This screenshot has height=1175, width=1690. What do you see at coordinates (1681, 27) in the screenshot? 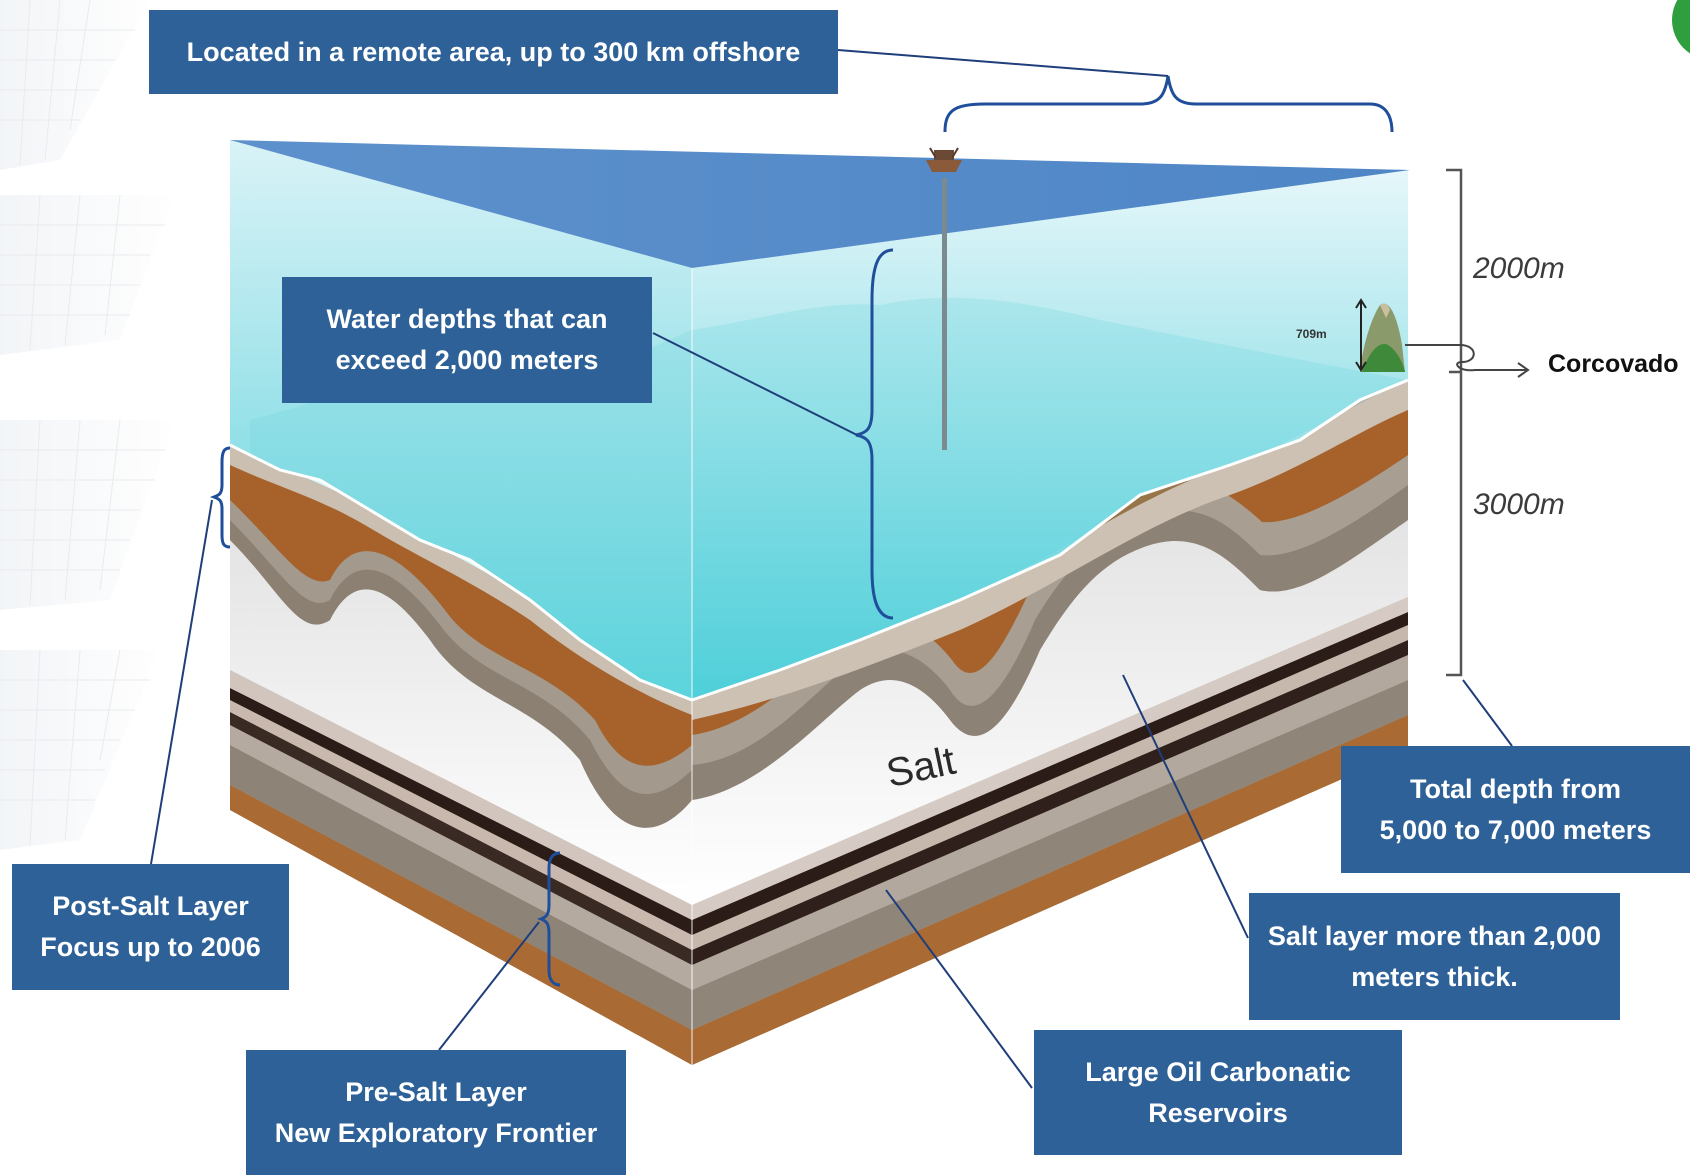
I see `corner-accent` at bounding box center [1681, 27].